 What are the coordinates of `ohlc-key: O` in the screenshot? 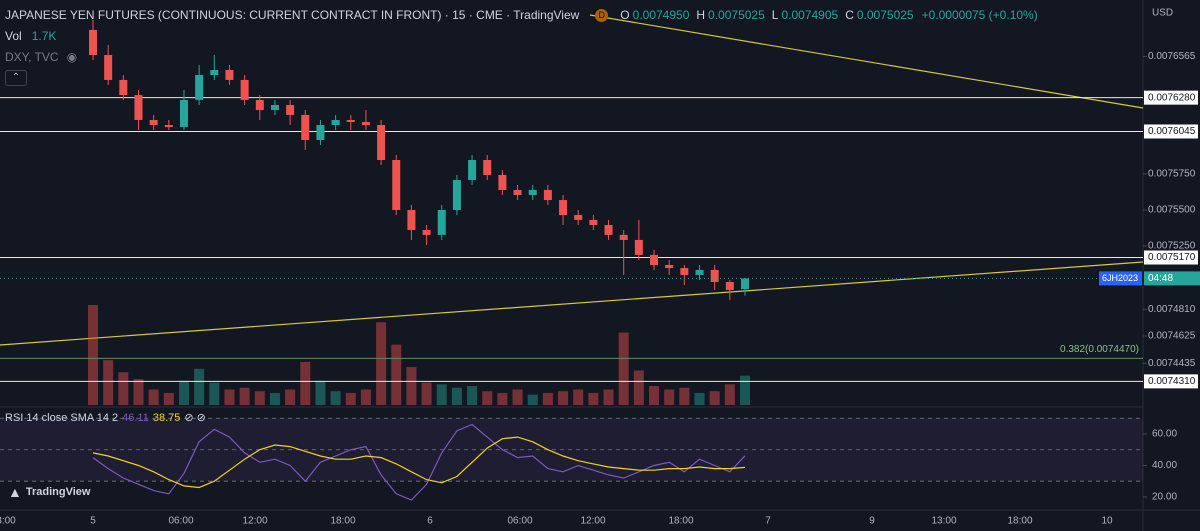 It's located at (625, 15).